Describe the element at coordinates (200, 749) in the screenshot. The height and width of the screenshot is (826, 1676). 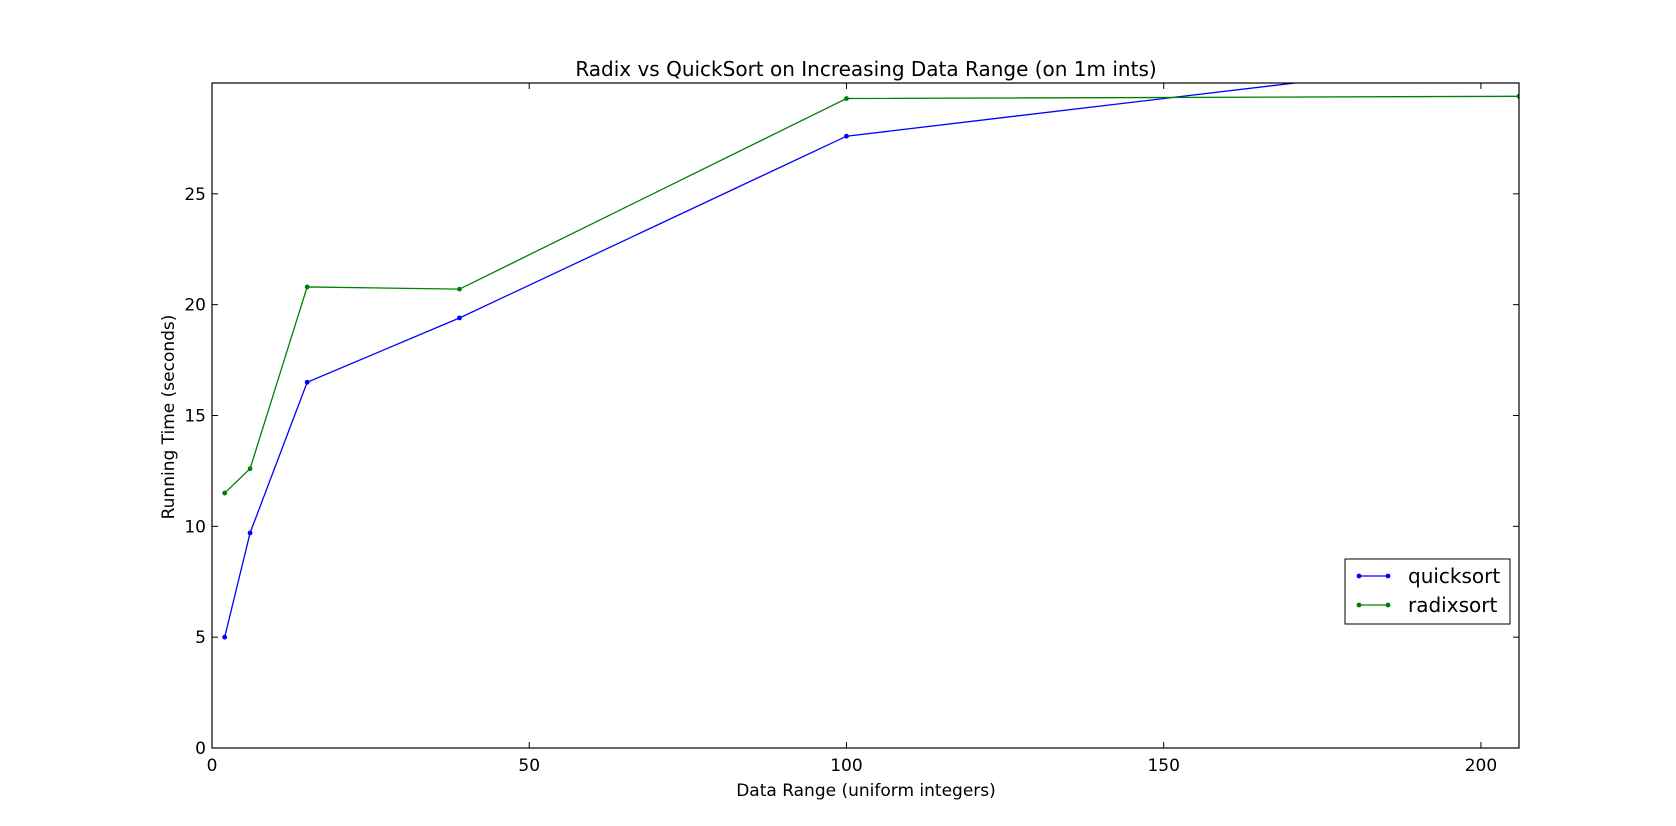
I see `y-tick-label: 0` at that location.